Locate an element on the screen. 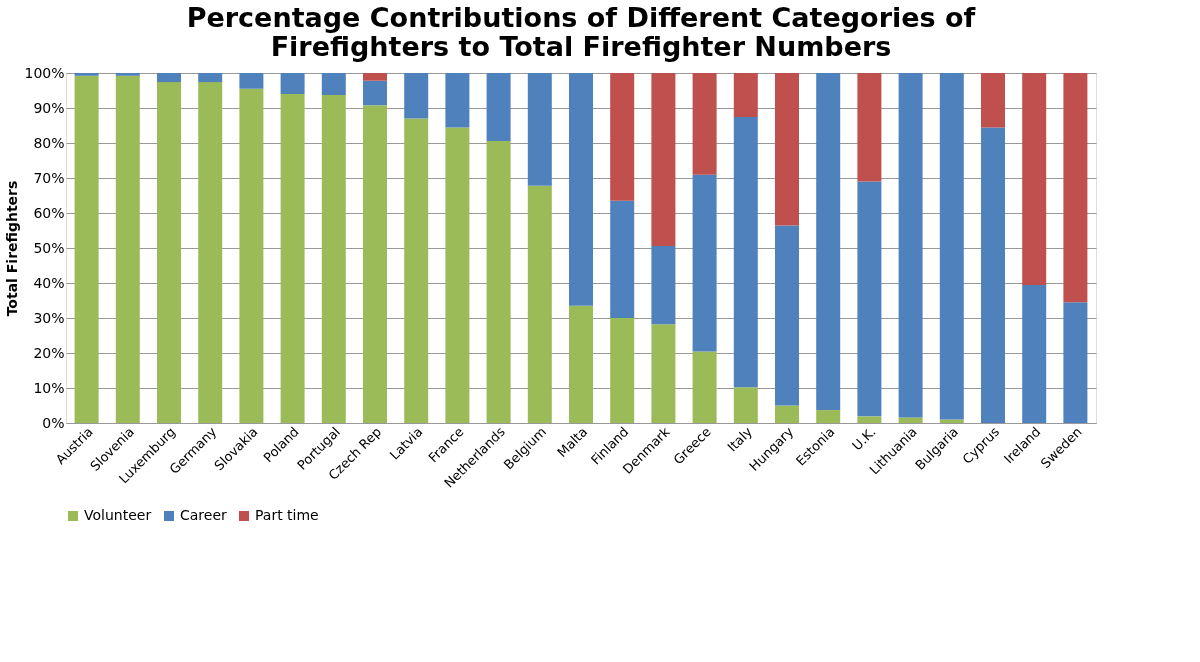  y-tick-label: 0% is located at coordinates (53, 422).